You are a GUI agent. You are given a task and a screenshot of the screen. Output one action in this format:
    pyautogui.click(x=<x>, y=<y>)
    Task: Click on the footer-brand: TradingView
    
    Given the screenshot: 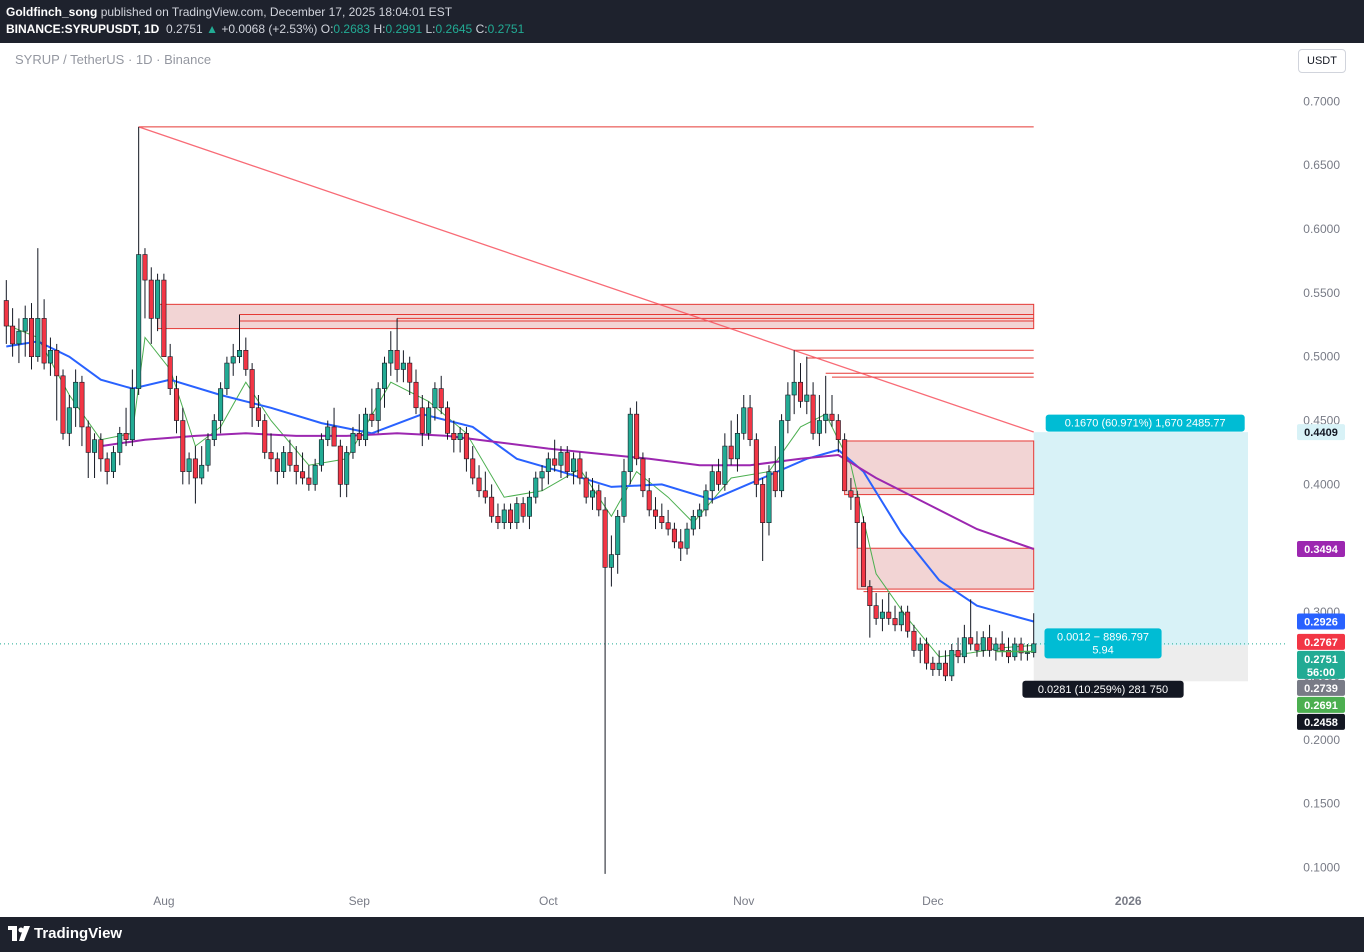 What is the action you would take?
    pyautogui.click(x=78, y=933)
    